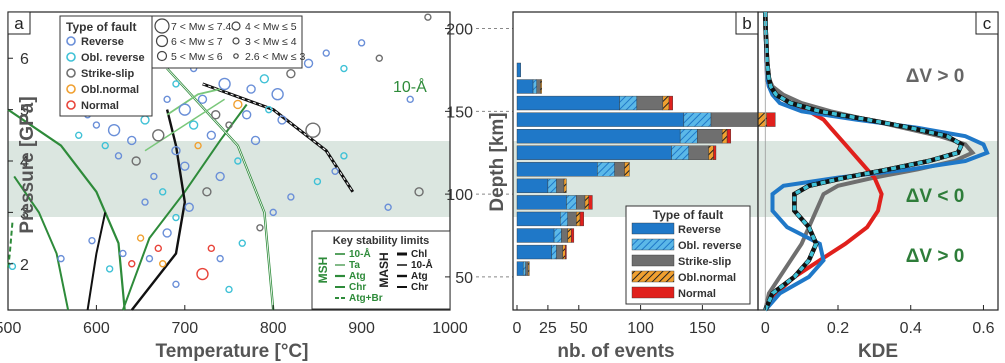 This screenshot has width=1005, height=363. Describe the element at coordinates (459, 112) in the screenshot. I see `depth-tick-label: 150` at that location.